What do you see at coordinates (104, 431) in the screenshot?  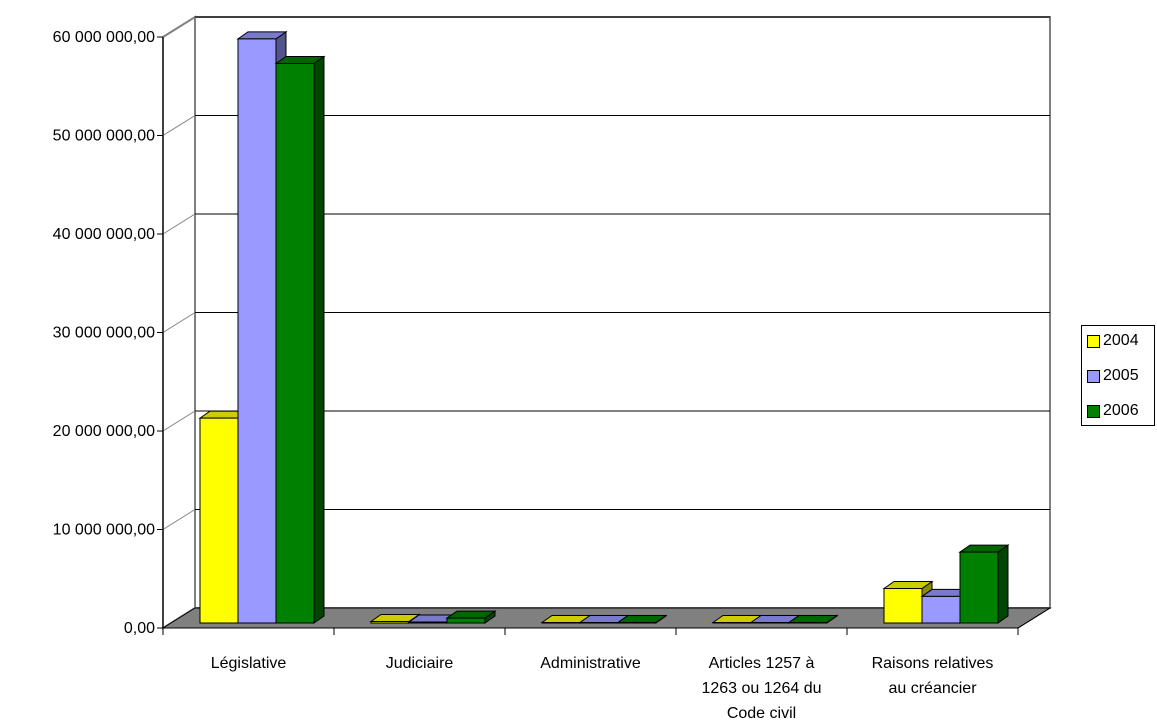 I see `y-tick-label: 20 000 000,00` at bounding box center [104, 431].